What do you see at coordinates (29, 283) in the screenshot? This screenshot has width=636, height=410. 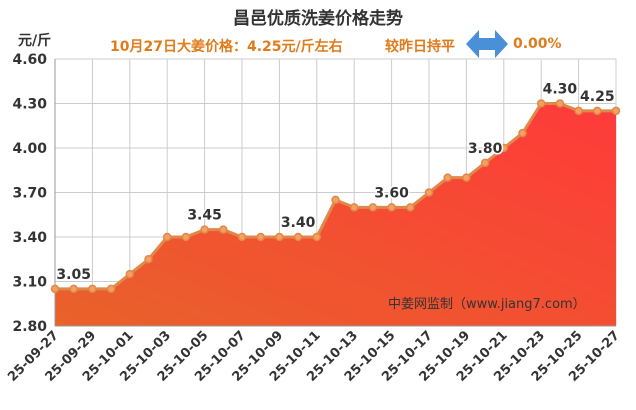 I see `y-tick-label: 3.10` at bounding box center [29, 283].